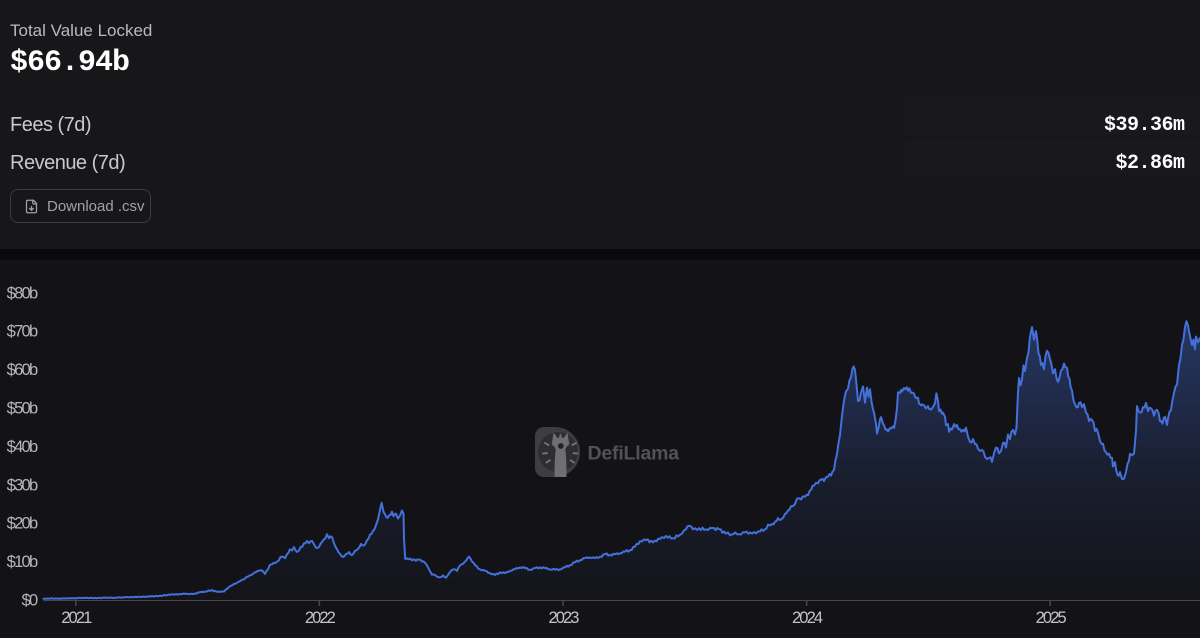  What do you see at coordinates (22, 524) in the screenshot?
I see `svg-text: $20b` at bounding box center [22, 524].